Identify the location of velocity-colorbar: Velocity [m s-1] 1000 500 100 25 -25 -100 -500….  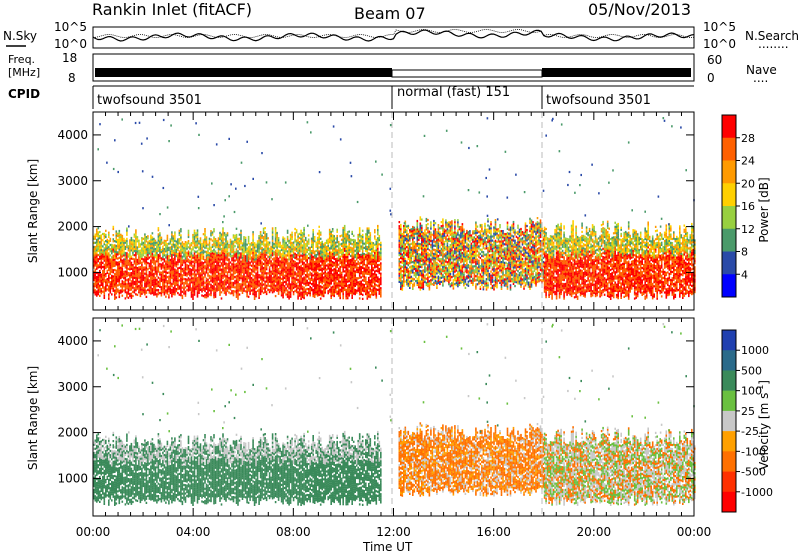
(747, 421).